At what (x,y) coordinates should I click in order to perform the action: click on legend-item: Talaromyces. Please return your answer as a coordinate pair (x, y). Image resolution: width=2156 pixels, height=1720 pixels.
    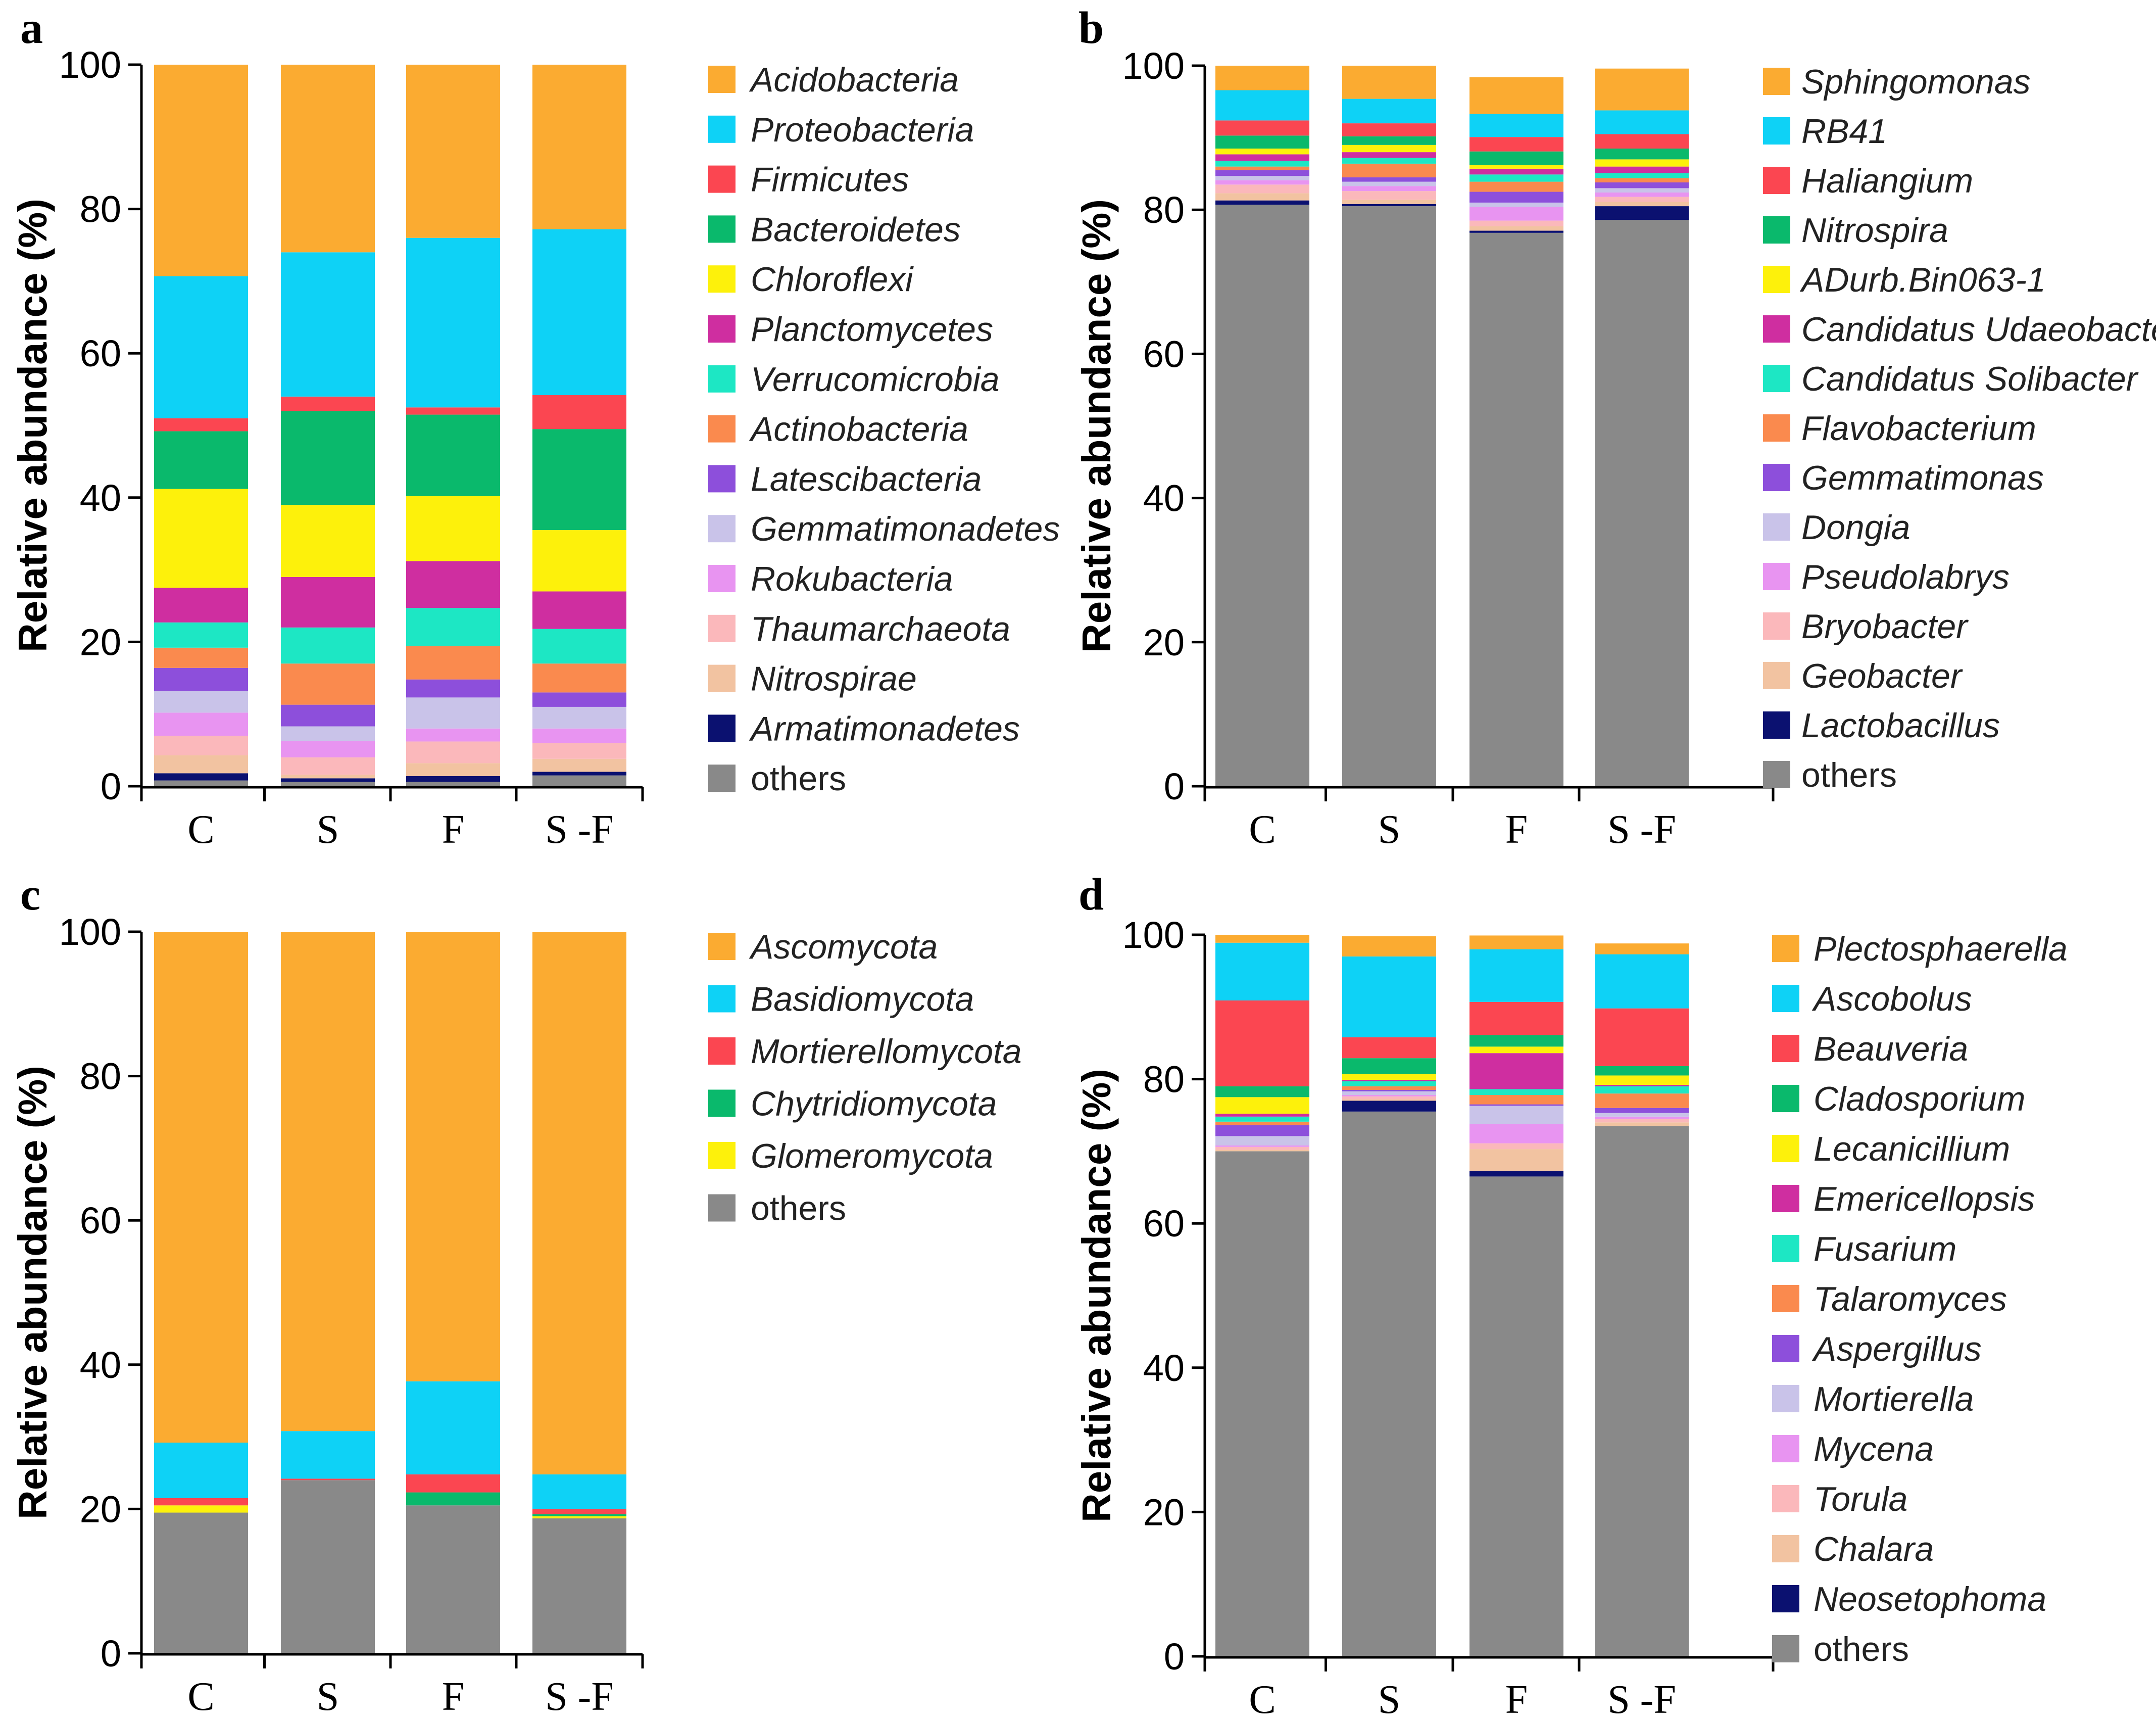
    Looking at the image, I should click on (1889, 1299).